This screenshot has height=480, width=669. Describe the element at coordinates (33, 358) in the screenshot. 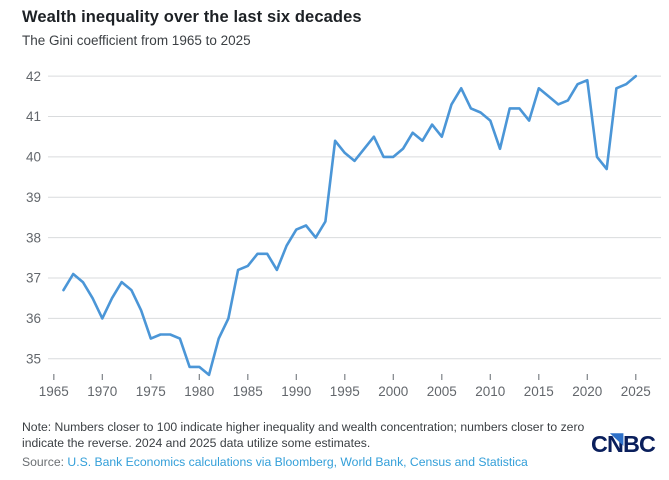

I see `y-tick-label: 35` at that location.